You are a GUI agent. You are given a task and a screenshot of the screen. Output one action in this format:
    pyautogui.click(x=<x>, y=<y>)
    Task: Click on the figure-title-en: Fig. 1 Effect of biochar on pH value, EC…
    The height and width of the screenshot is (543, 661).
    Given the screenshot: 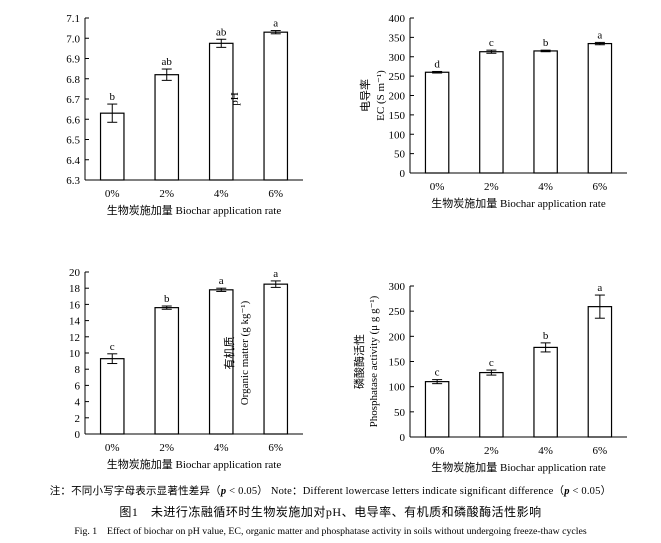 What is the action you would take?
    pyautogui.click(x=330, y=531)
    